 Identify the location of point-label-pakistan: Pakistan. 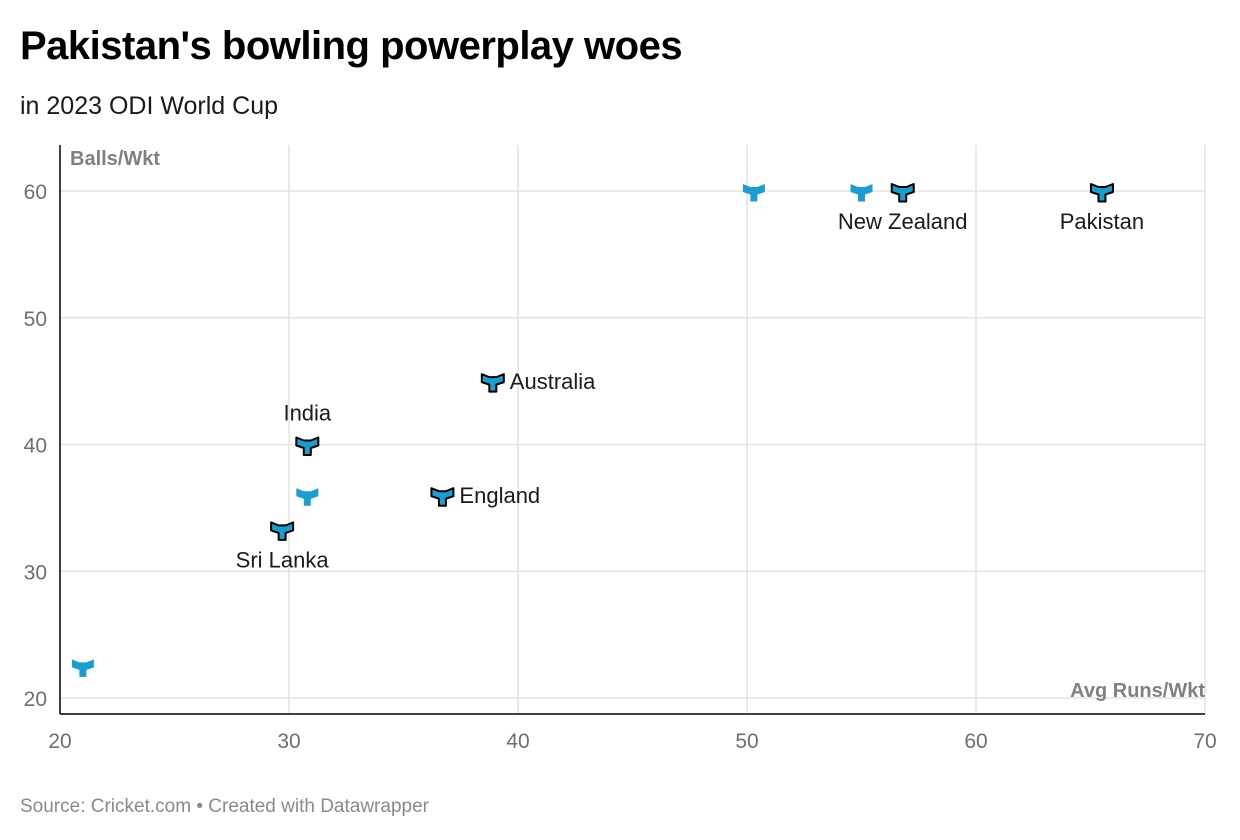
(1102, 221).